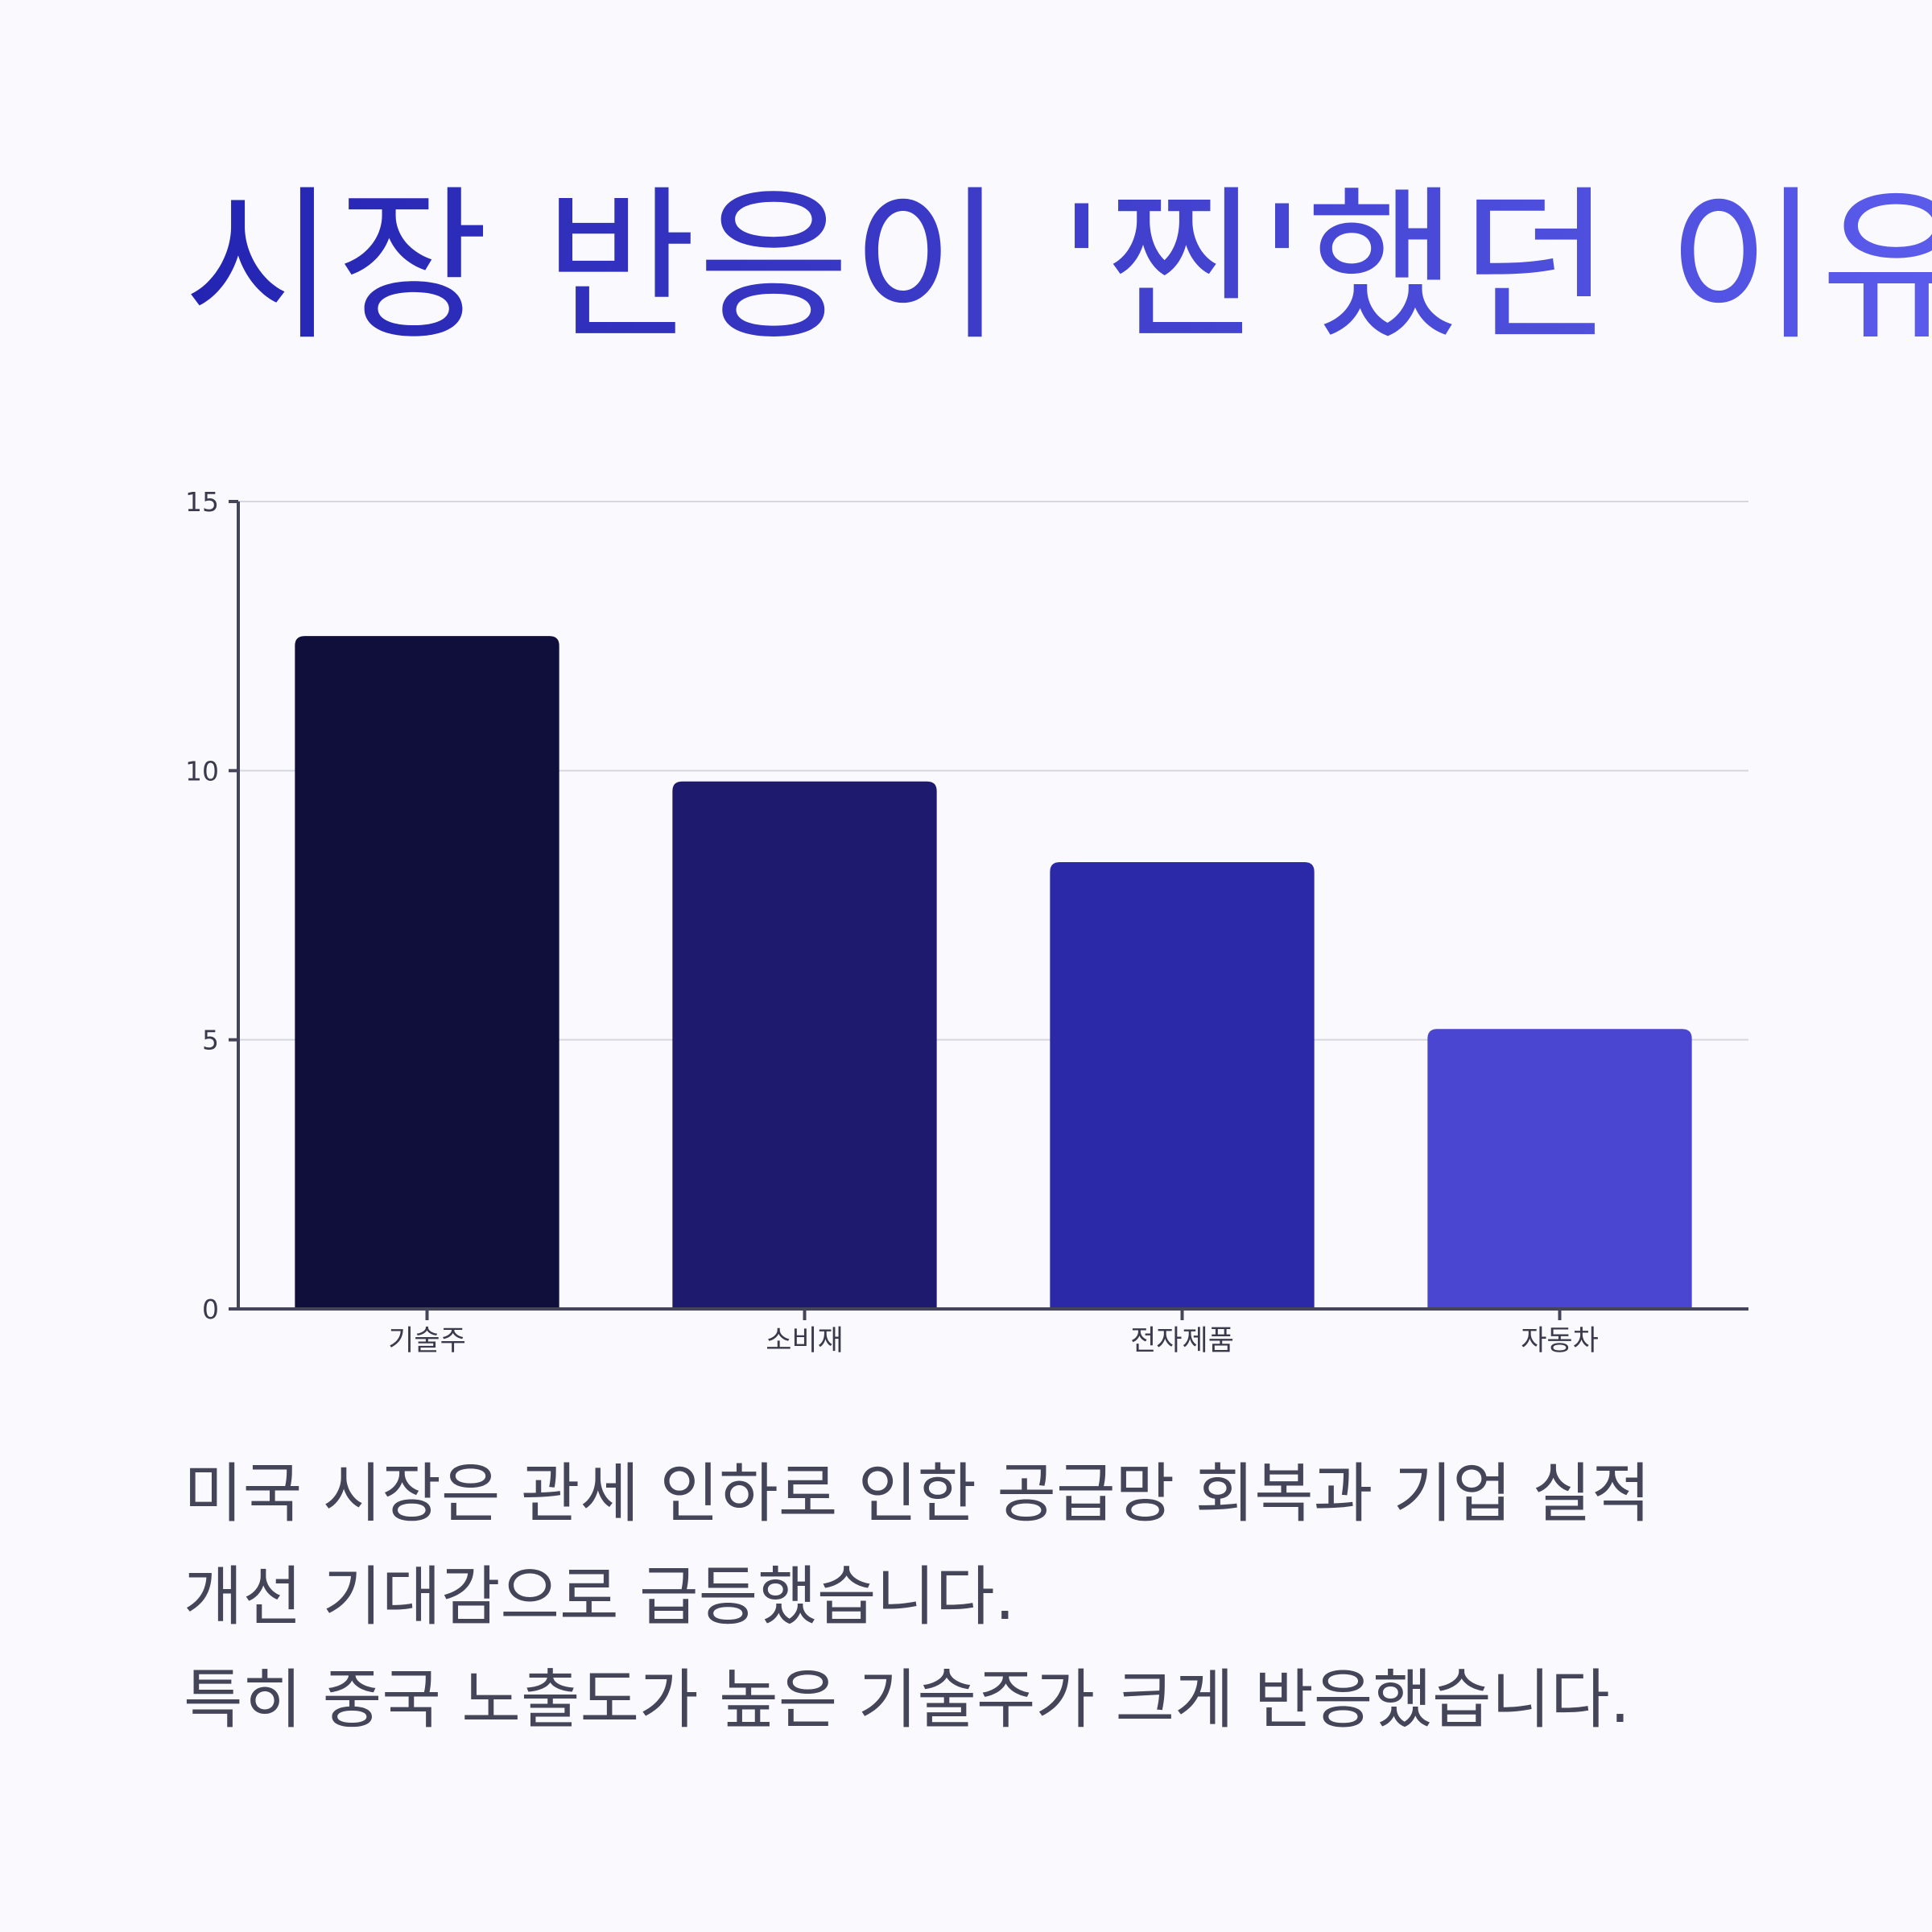  I want to click on x-tick-label: 자동차, so click(1560, 1341).